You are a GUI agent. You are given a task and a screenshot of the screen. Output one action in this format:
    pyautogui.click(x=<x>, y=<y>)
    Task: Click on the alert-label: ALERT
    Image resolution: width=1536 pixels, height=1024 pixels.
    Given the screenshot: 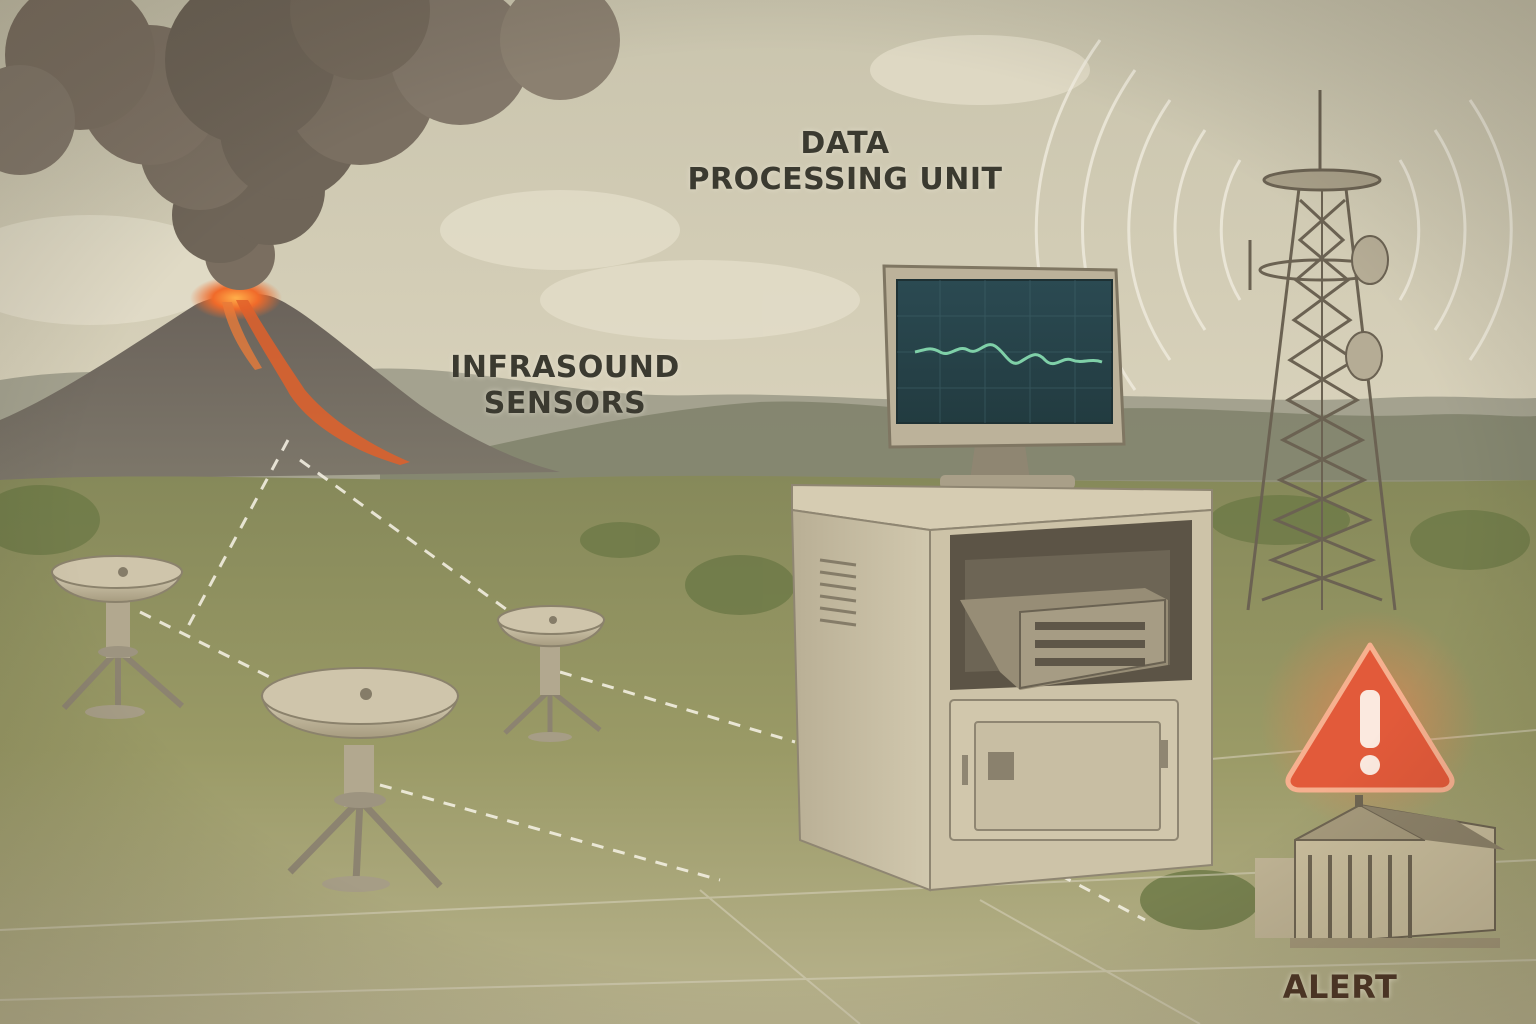 What is the action you would take?
    pyautogui.click(x=1340, y=987)
    